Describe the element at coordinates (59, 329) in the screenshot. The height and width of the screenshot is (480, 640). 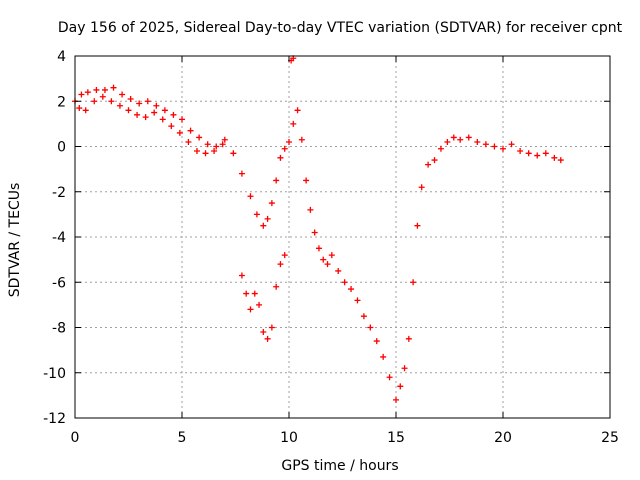
I see `y-tick-label: -8` at that location.